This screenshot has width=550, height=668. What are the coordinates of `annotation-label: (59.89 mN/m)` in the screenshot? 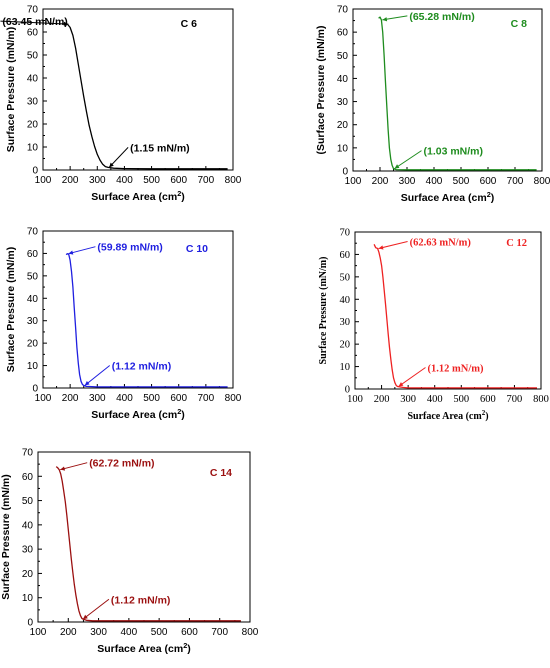 It's located at (129, 248).